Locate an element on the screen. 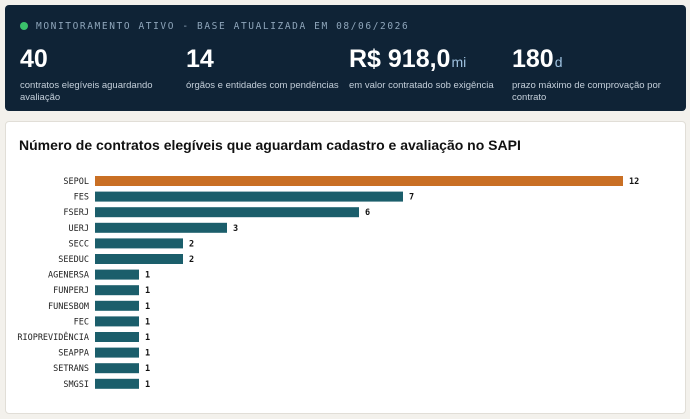 This screenshot has width=690, height=419. category-label-seeduc: SEEDUC is located at coordinates (73, 260).